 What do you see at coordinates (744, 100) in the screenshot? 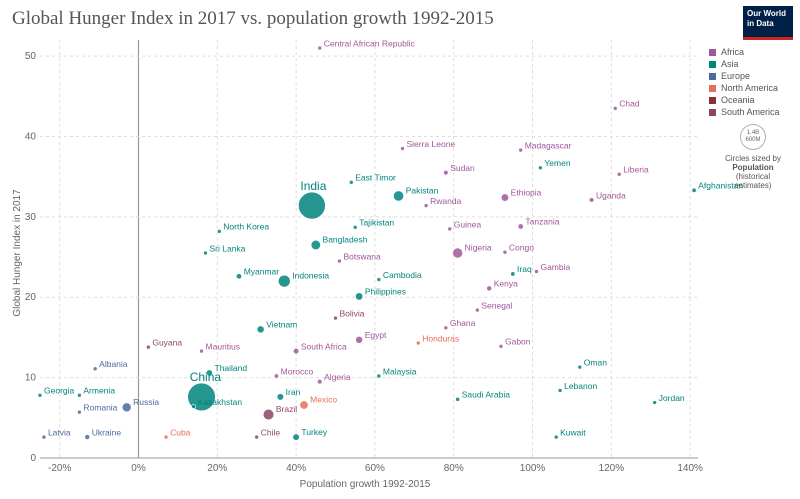
I see `legend-item: Oceania` at bounding box center [744, 100].